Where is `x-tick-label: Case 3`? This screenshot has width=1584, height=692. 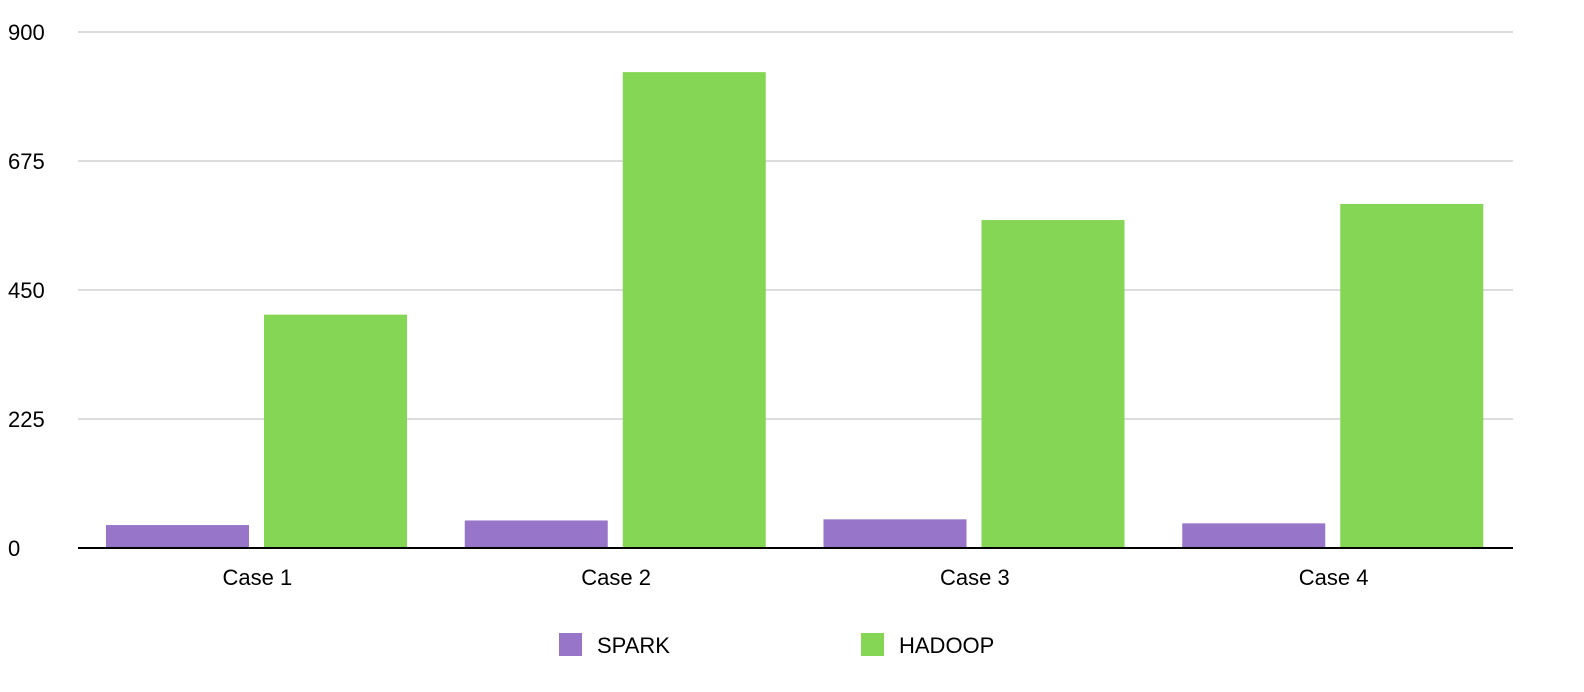 x-tick-label: Case 3 is located at coordinates (975, 577).